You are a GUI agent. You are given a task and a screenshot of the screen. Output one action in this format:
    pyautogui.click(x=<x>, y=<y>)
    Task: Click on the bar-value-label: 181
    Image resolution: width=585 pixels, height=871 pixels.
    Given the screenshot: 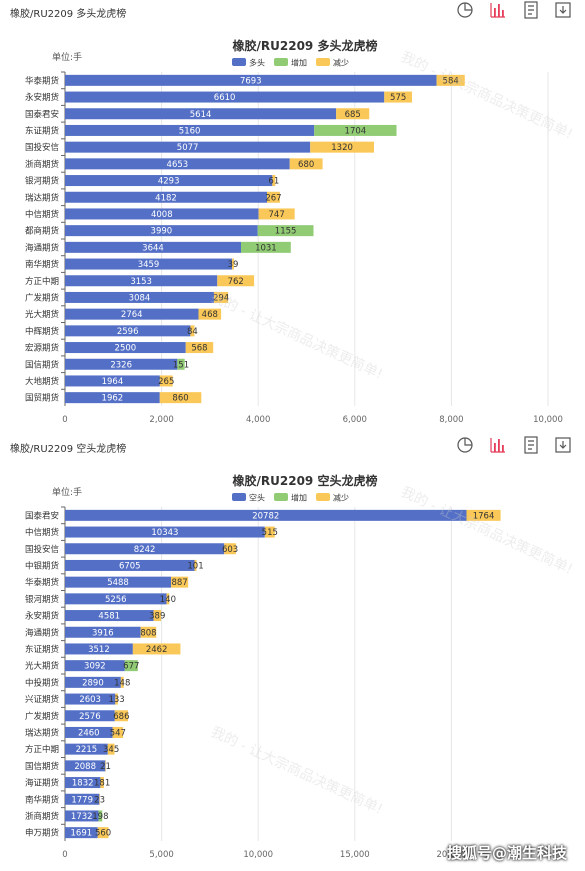 What is the action you would take?
    pyautogui.click(x=102, y=784)
    